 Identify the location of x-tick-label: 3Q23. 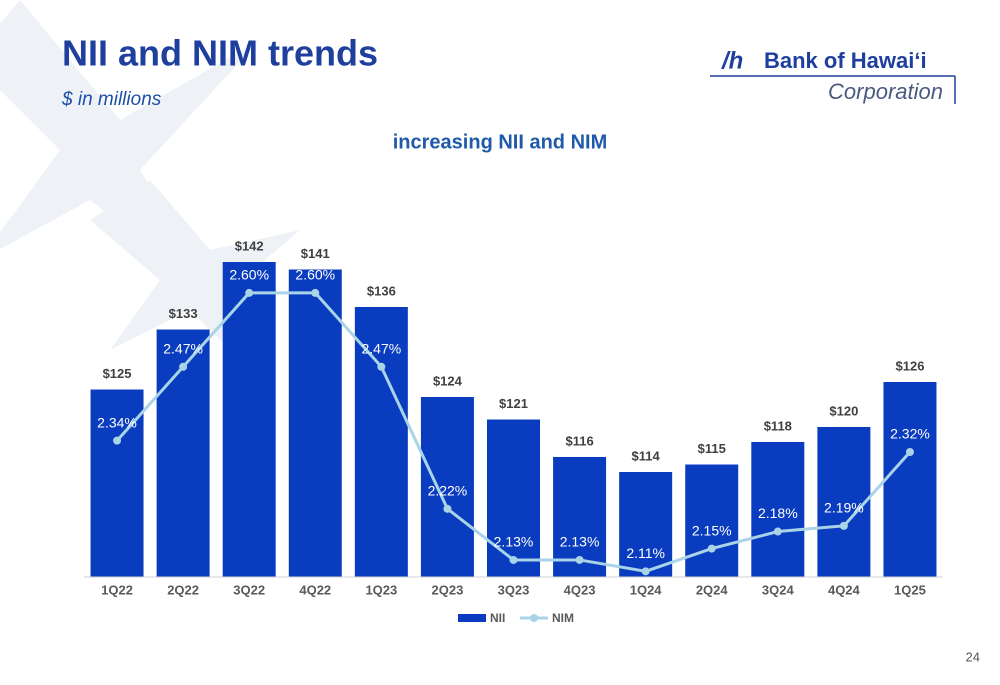
(514, 589).